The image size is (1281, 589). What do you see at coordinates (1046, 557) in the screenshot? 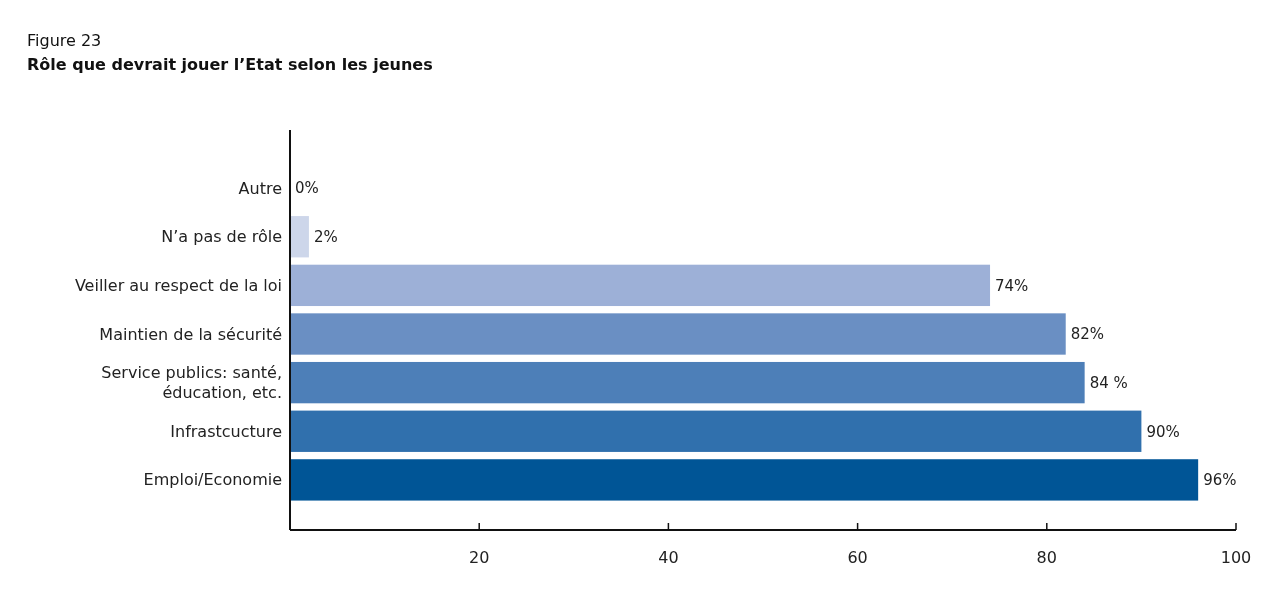
I see `x-tick-label: 80` at bounding box center [1046, 557].